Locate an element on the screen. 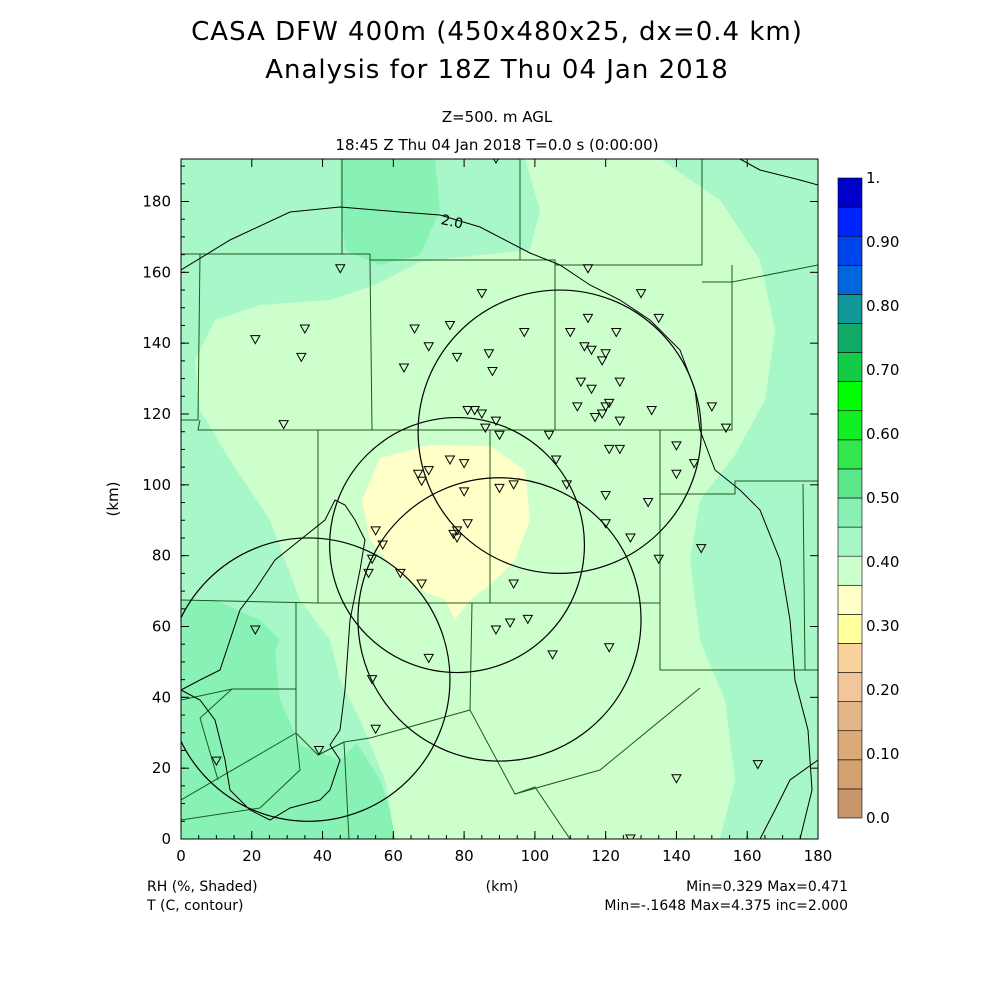 The width and height of the screenshot is (1000, 1000). colorbar-label: 0.40 is located at coordinates (882, 562).